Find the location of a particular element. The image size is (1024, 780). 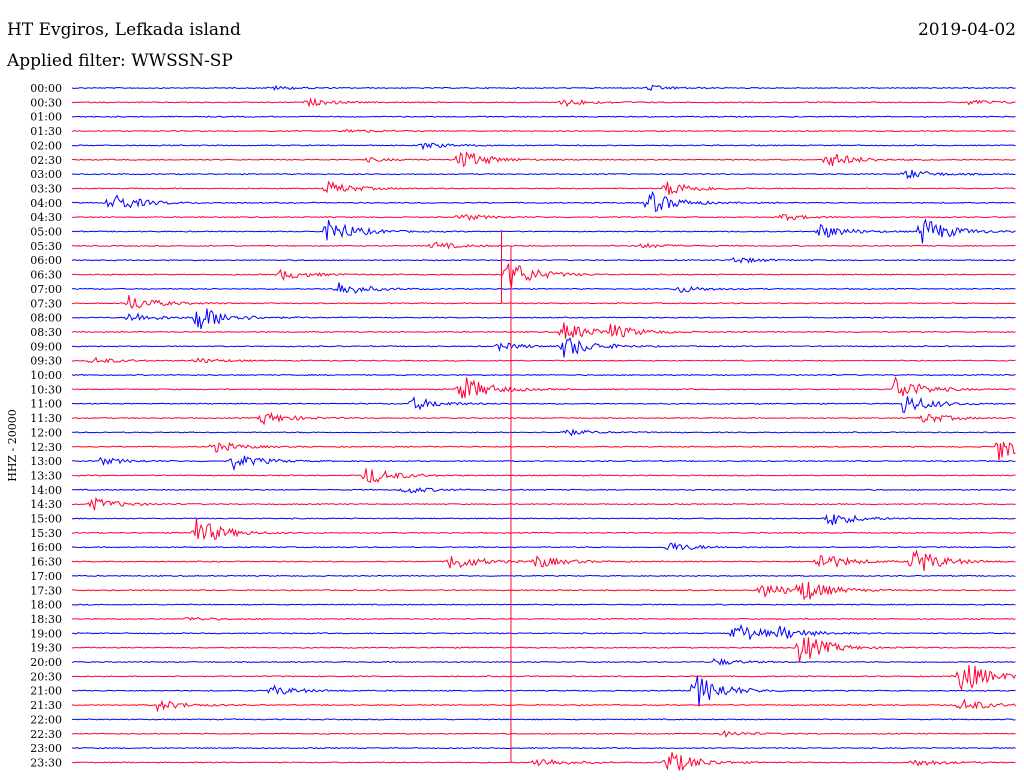

time-tick-label: 16:30 is located at coordinates (46, 562).